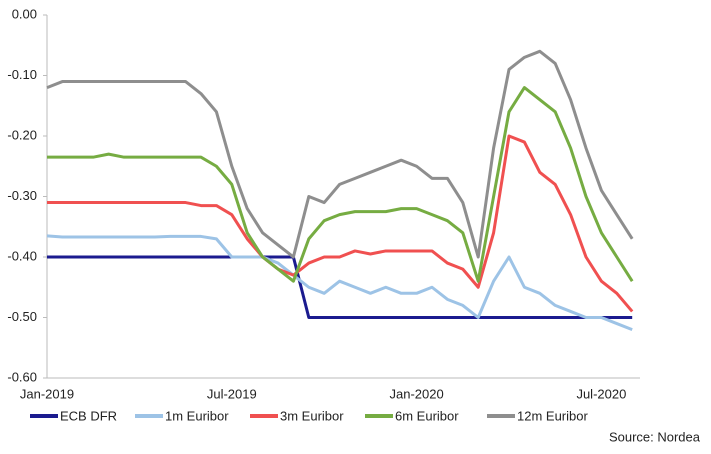  I want to click on legend-label: 3m Euribor, so click(312, 415).